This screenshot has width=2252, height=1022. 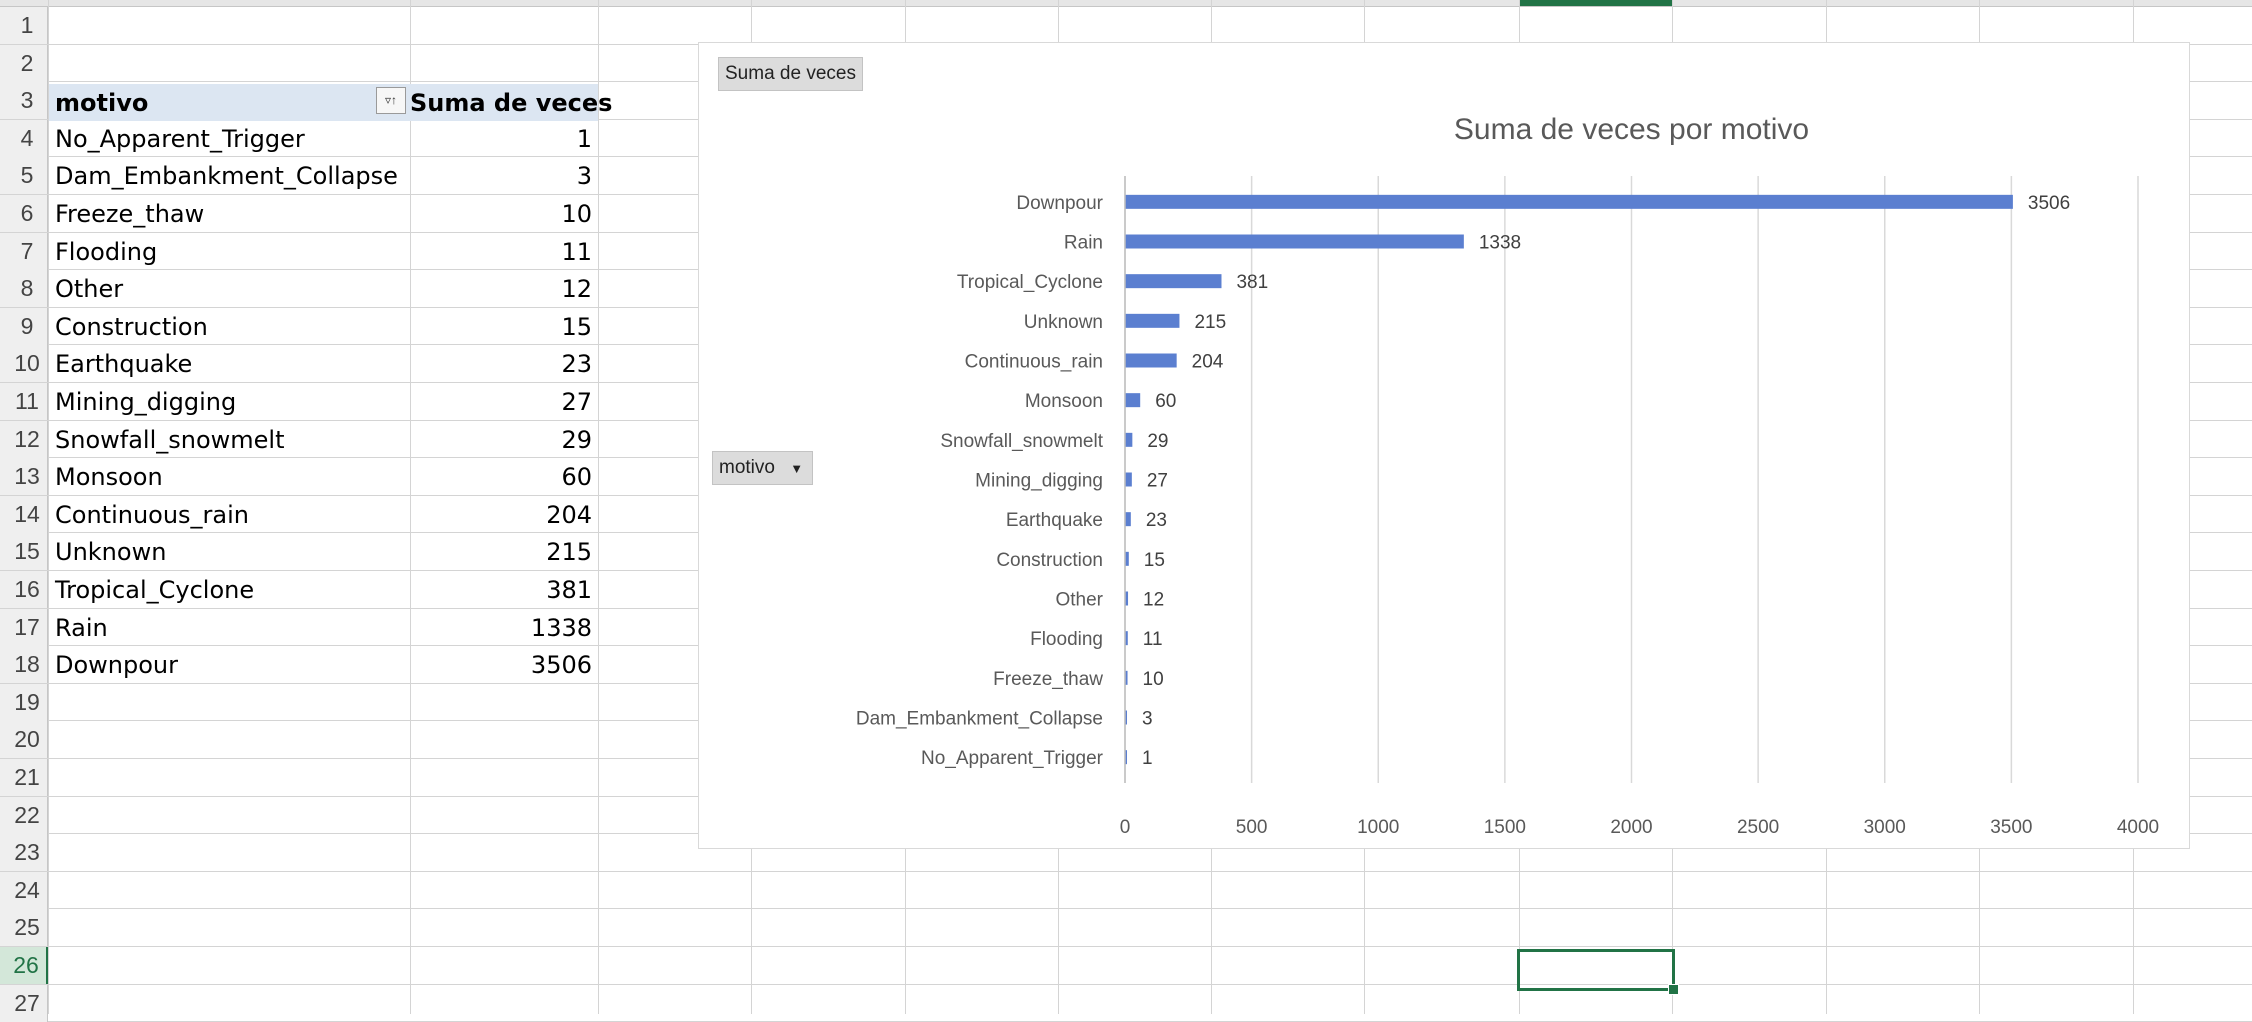 I want to click on pivot-row-value: 15, so click(x=576, y=327).